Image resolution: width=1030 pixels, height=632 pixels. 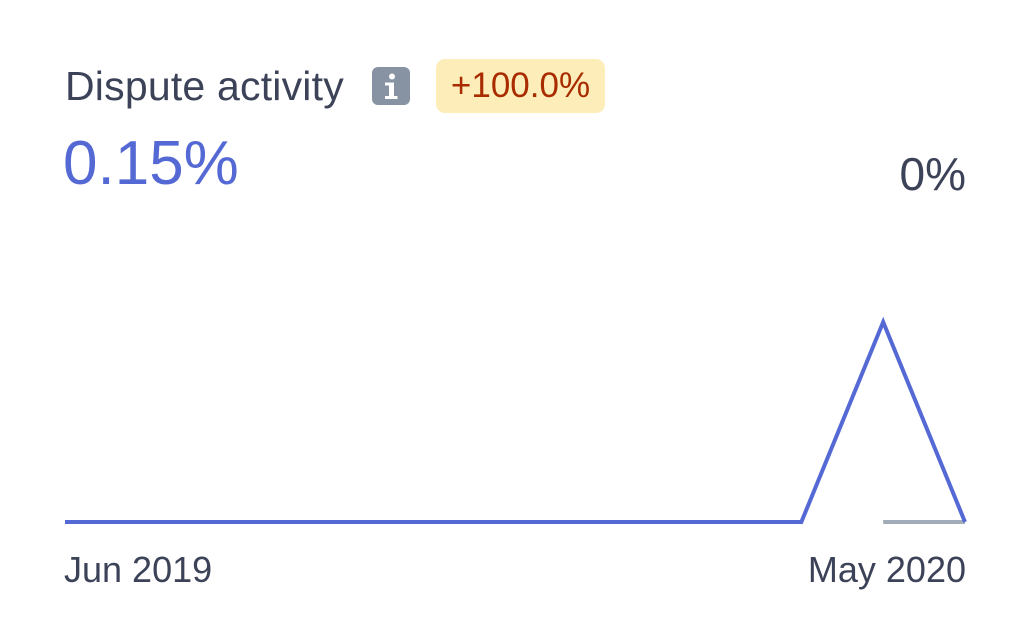 I want to click on x-tick-label-end: May 2020, so click(x=886, y=569).